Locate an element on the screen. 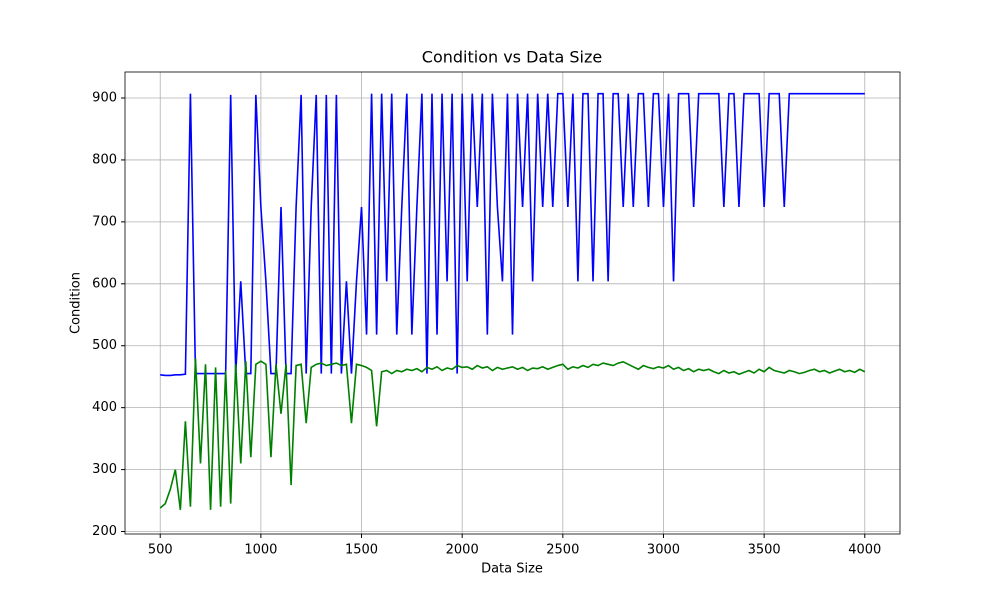 The height and width of the screenshot is (604, 1000). x-tick-label: 4000 is located at coordinates (864, 550).